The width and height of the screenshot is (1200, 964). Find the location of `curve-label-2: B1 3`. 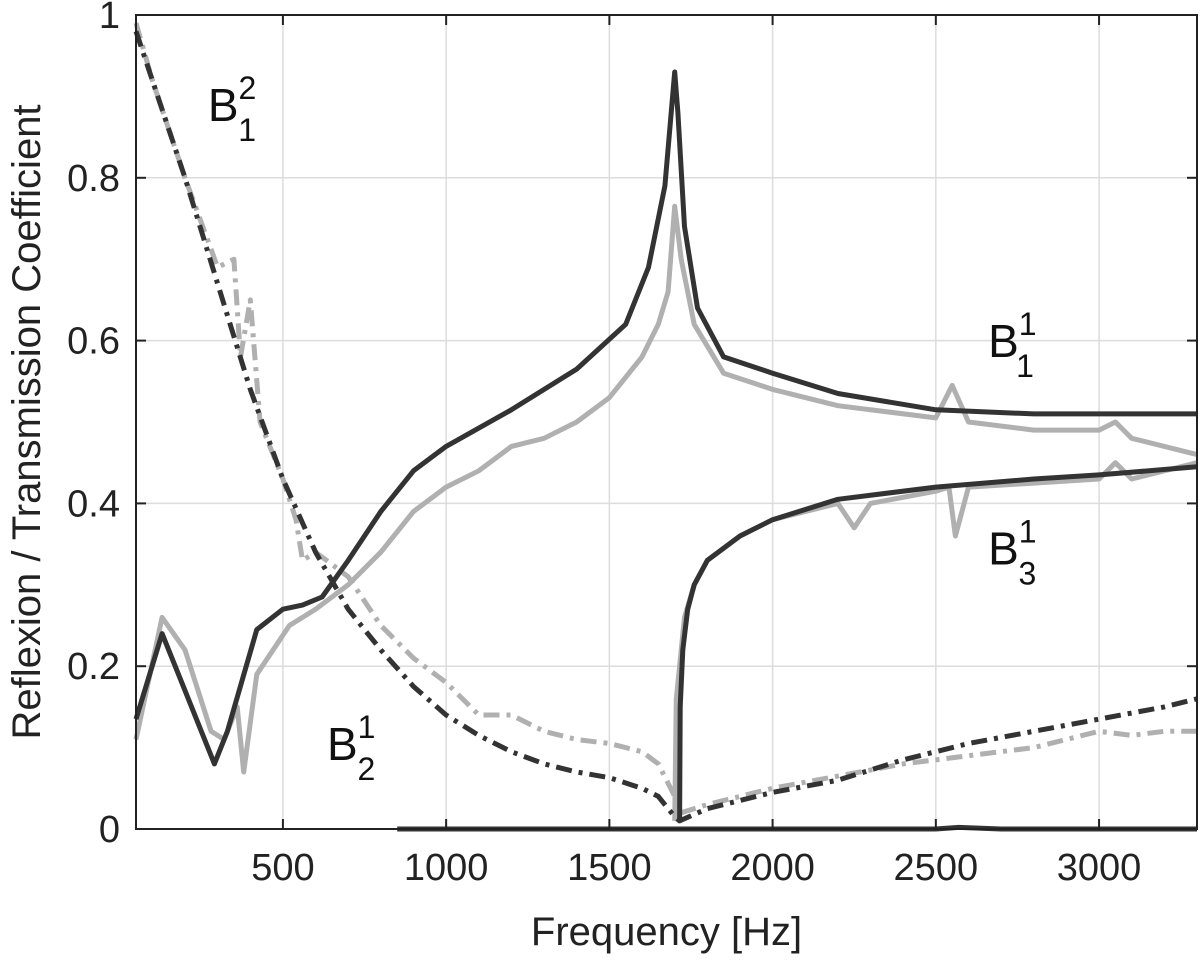

curve-label-2: B1 3 is located at coordinates (1012, 552).